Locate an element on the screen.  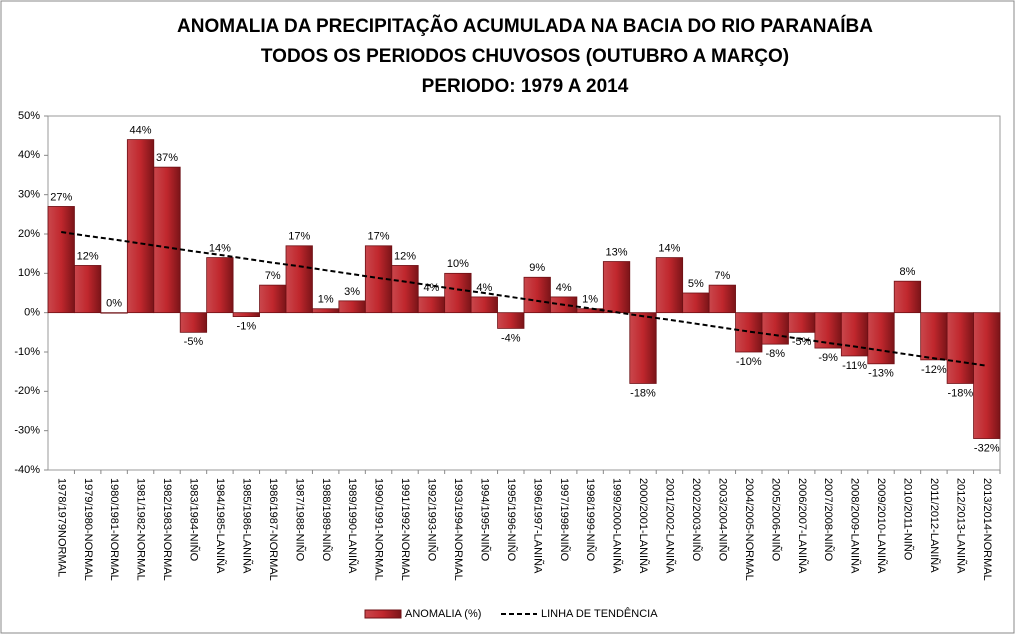
data-label: 9% is located at coordinates (537, 268).